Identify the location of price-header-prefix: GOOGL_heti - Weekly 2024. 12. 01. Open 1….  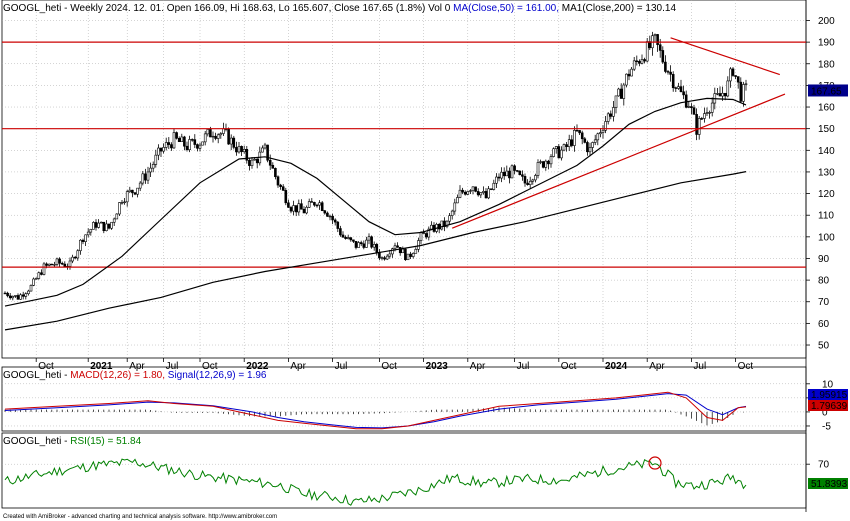
(228, 8).